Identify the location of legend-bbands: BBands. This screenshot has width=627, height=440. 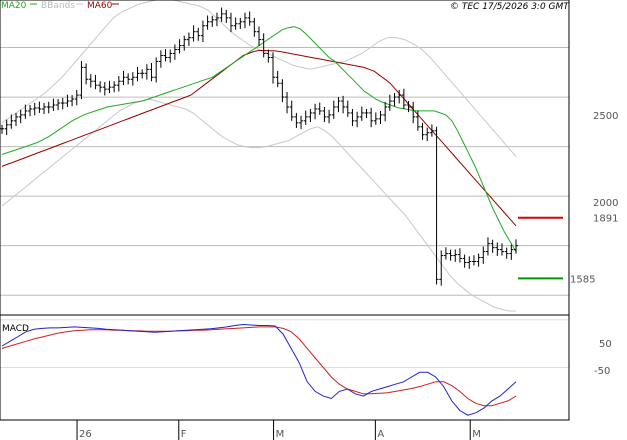
(58, 6).